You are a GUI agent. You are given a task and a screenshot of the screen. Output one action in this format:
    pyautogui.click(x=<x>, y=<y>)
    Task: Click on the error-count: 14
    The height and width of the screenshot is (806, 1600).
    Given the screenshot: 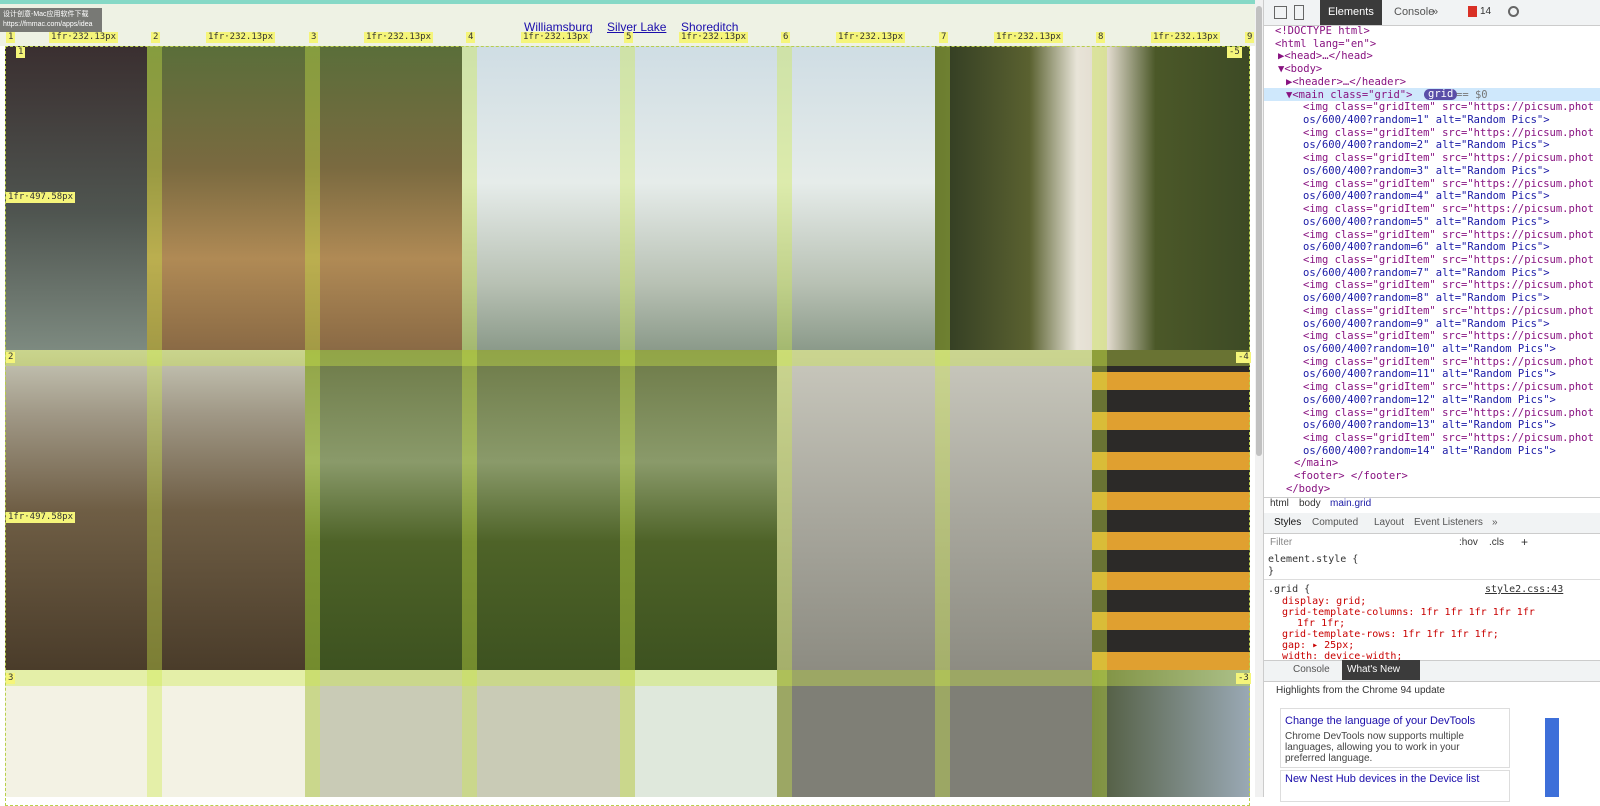 What is the action you would take?
    pyautogui.click(x=1480, y=11)
    